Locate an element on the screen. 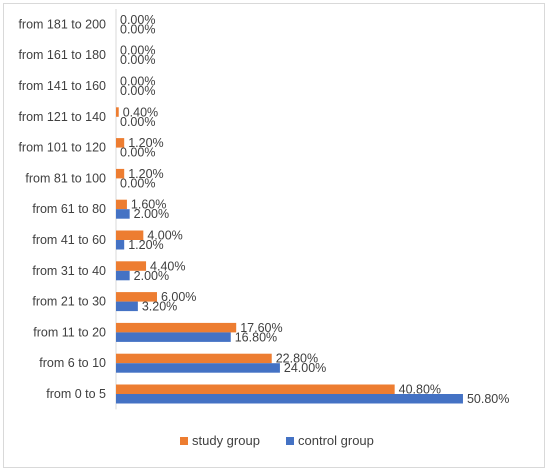 Image resolution: width=550 pixels, height=472 pixels. category-label: from 11 to 20 is located at coordinates (69, 332).